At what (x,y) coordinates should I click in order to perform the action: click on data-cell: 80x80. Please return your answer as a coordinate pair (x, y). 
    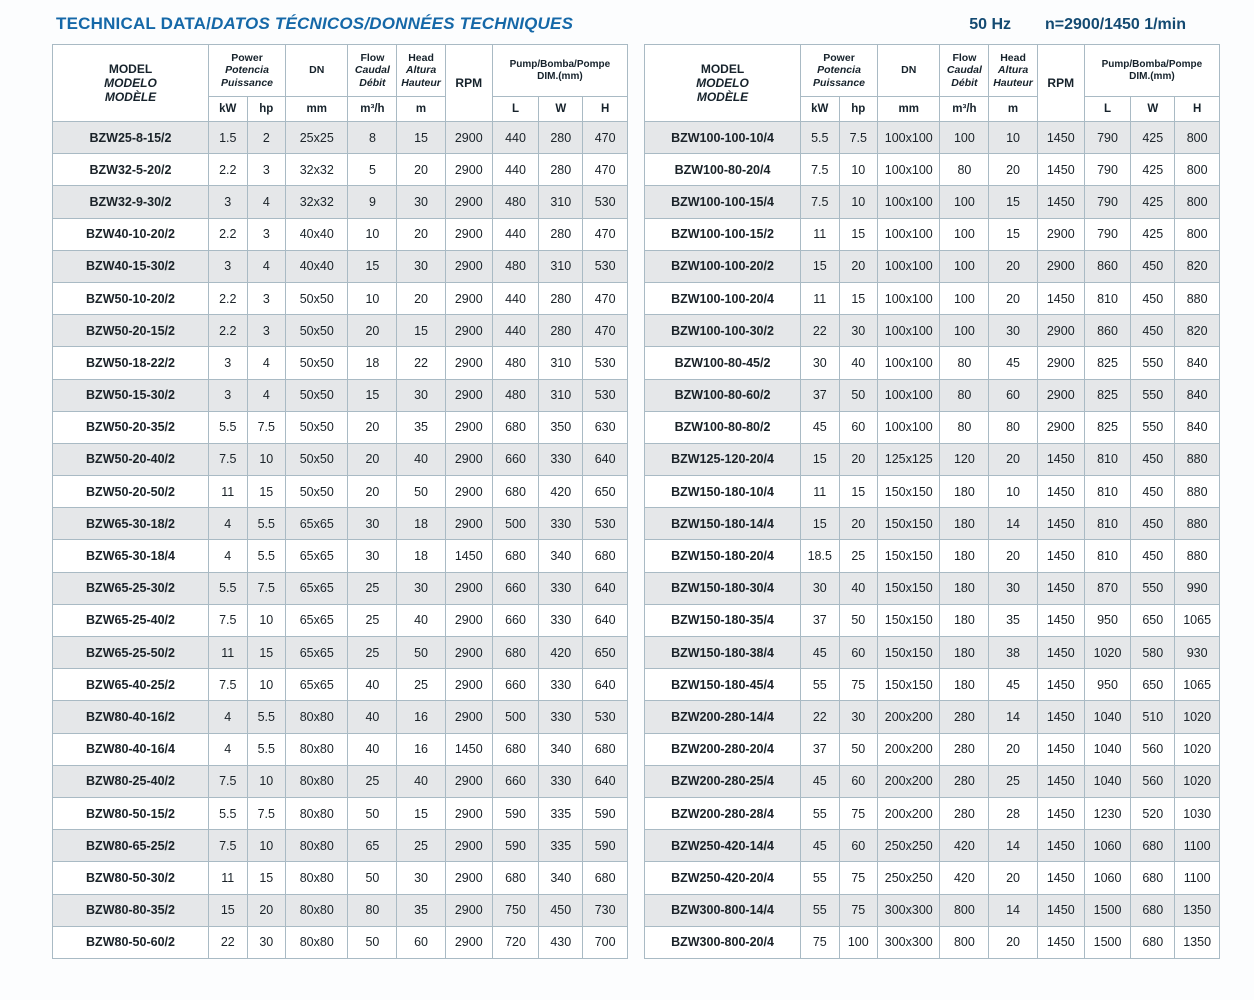
    Looking at the image, I should click on (317, 846).